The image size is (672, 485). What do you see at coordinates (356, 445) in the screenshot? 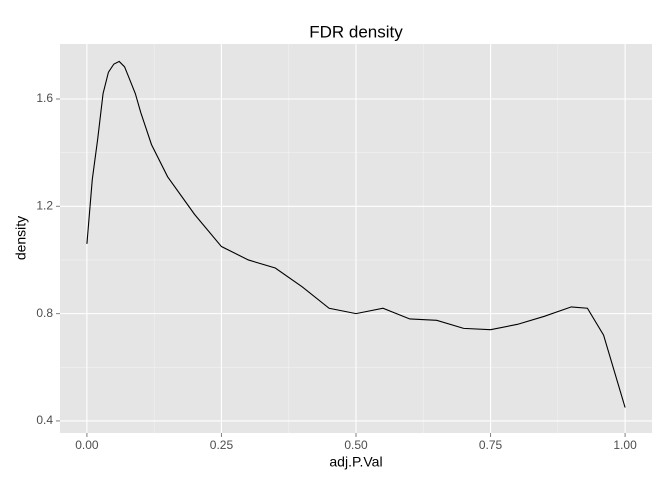
I see `x-tick-label: 0.50` at bounding box center [356, 445].